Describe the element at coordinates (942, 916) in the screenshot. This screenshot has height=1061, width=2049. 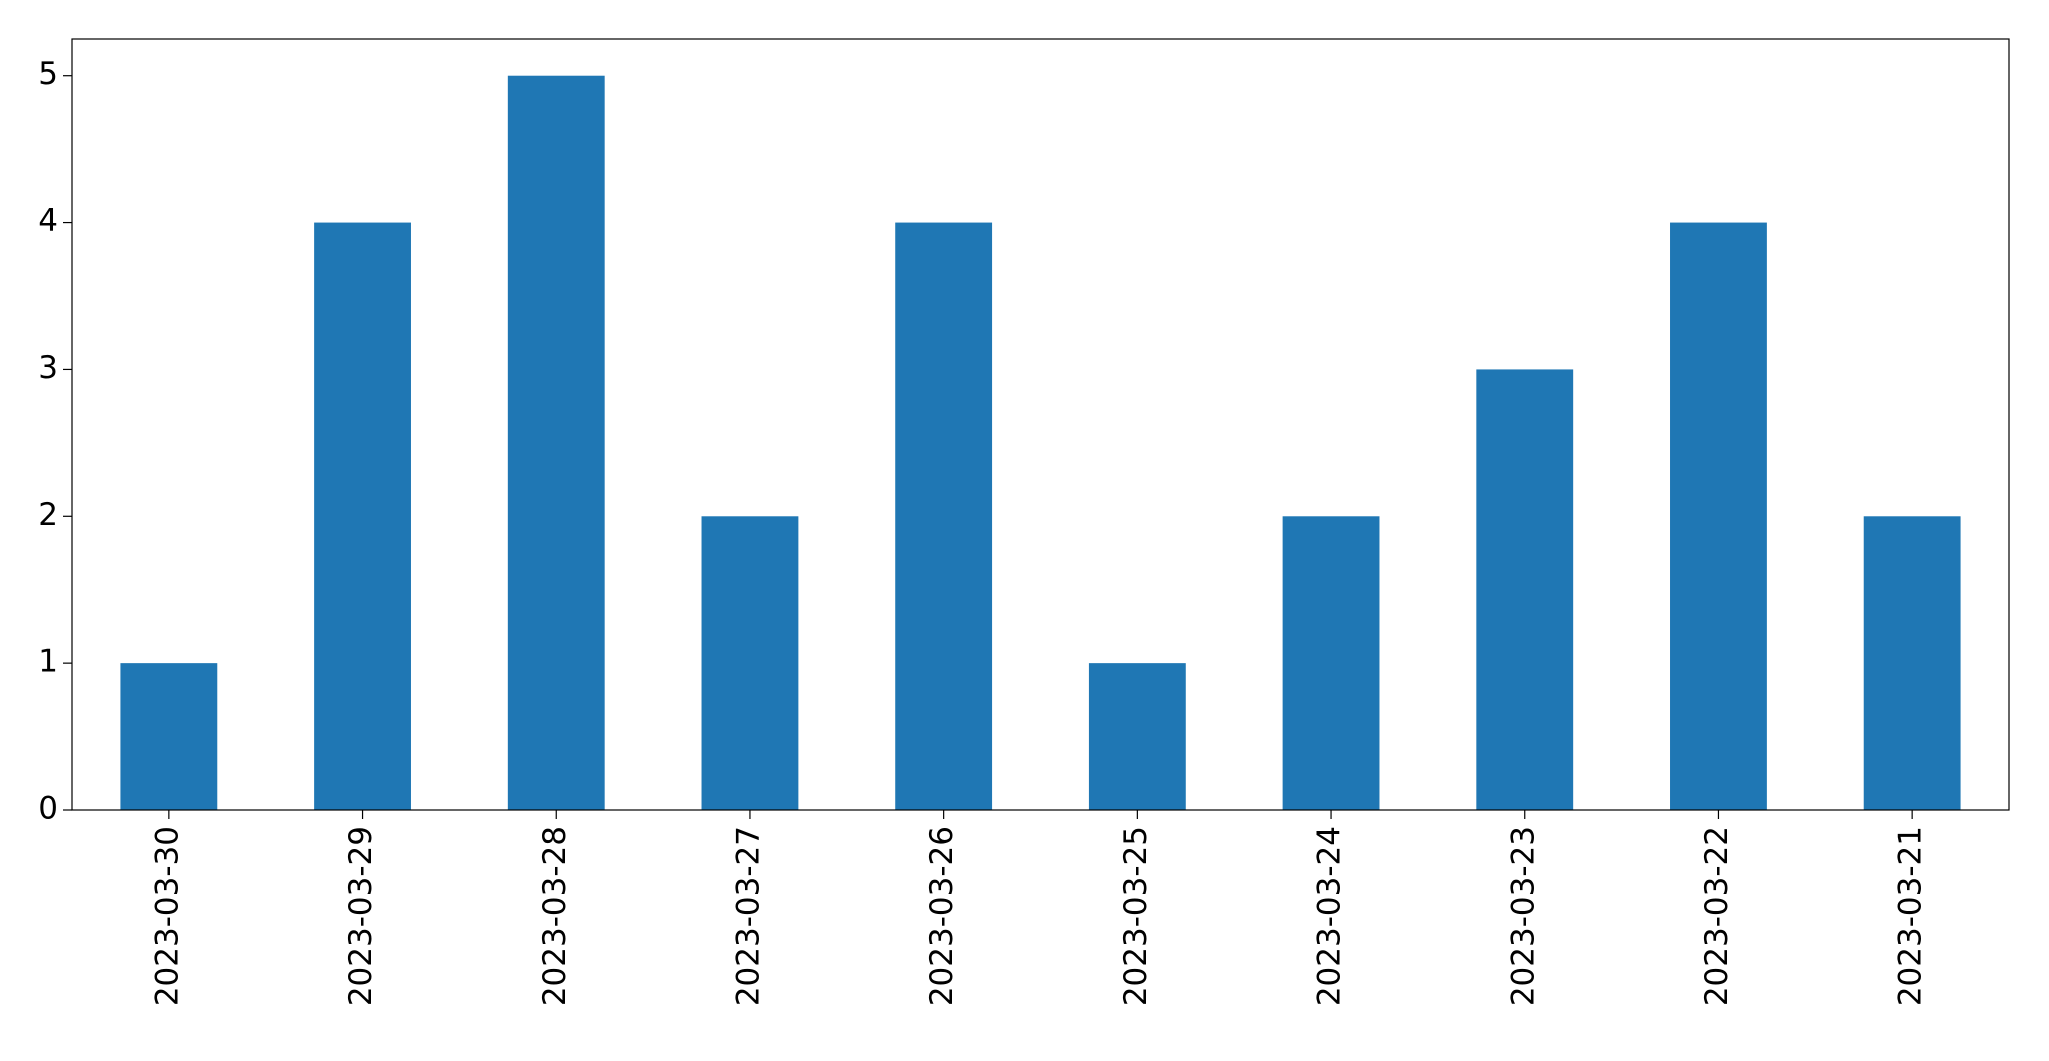
I see `x-tick-label: 2023-03-26` at that location.